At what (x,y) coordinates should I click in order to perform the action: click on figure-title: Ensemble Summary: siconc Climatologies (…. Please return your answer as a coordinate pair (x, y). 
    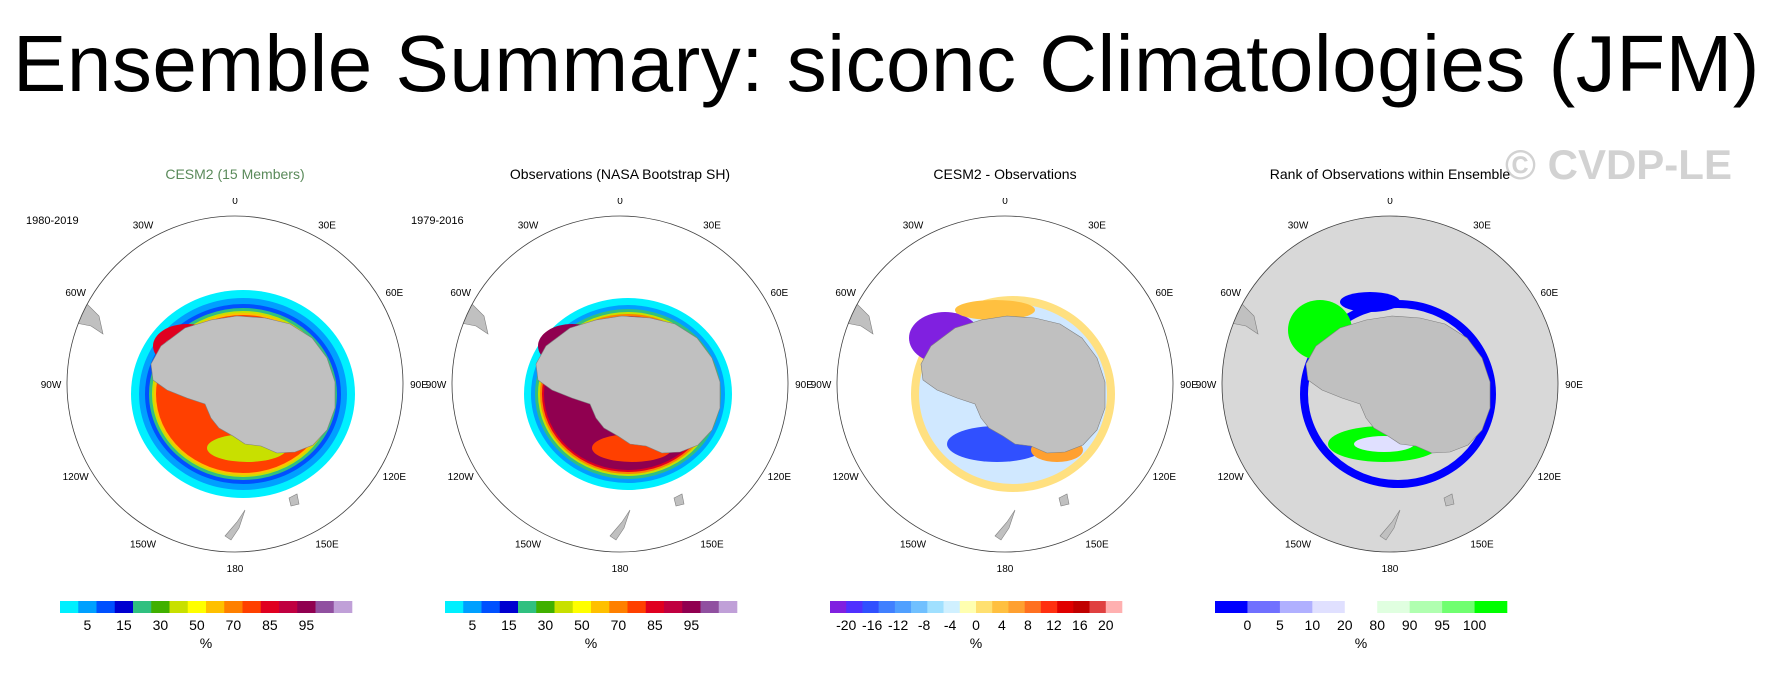
    Looking at the image, I should click on (886, 63).